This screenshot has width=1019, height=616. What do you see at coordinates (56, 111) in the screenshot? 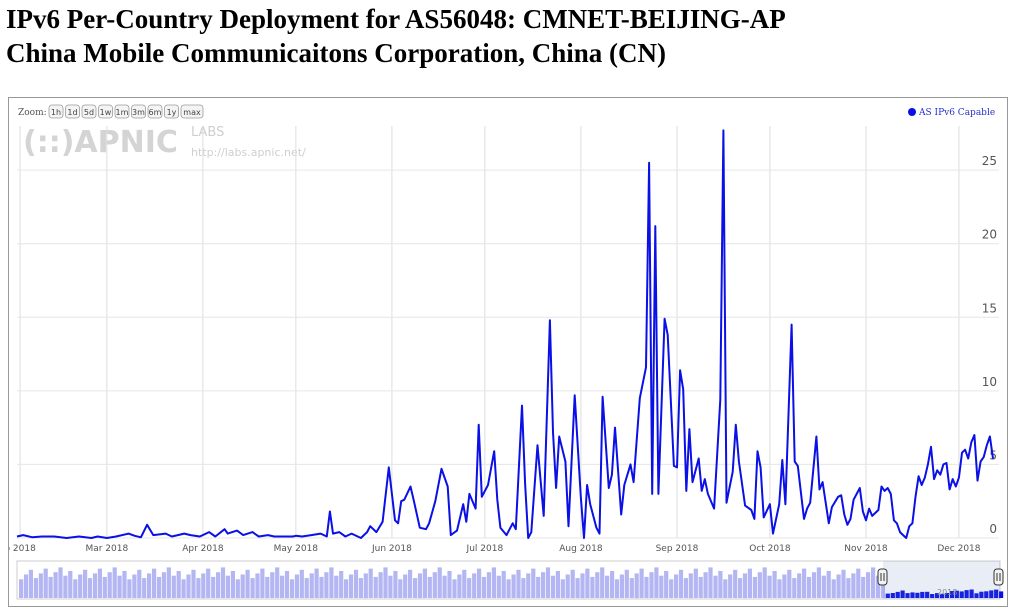
I see `zoom-button-1h: 1h` at bounding box center [56, 111].